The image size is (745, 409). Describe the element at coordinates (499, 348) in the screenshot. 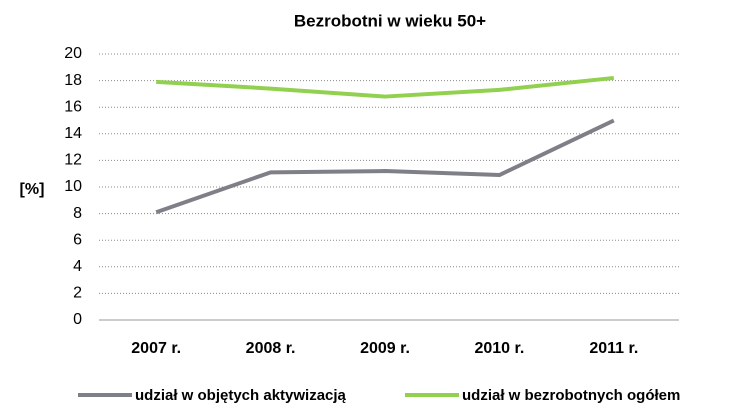

I see `x-tick-label: 2010 r.` at that location.